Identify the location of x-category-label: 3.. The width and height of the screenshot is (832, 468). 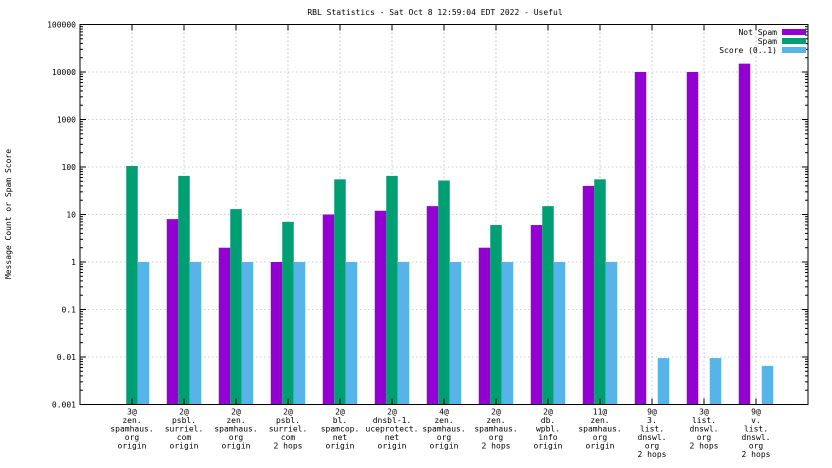
(652, 420).